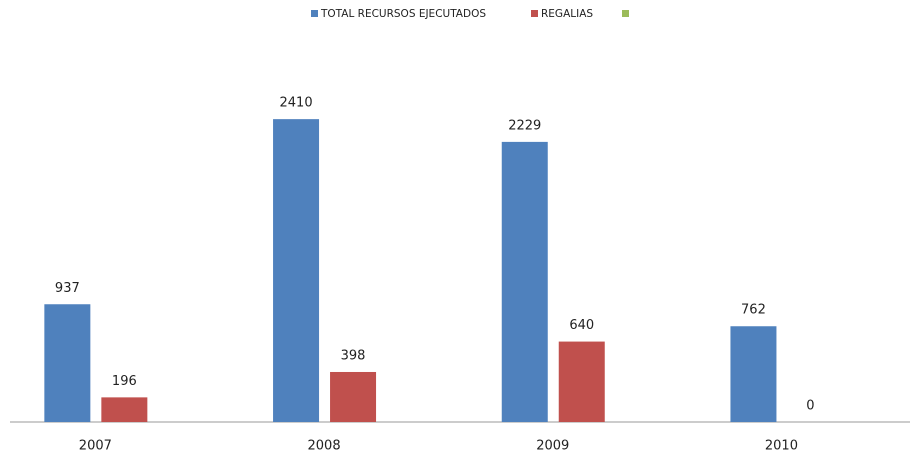 The image size is (912, 456). What do you see at coordinates (124, 381) in the screenshot?
I see `value-label: 196` at bounding box center [124, 381].